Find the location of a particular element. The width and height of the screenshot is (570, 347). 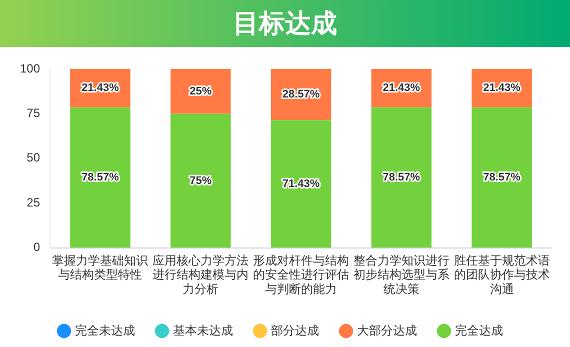

data-label: 28.57% is located at coordinates (301, 94).